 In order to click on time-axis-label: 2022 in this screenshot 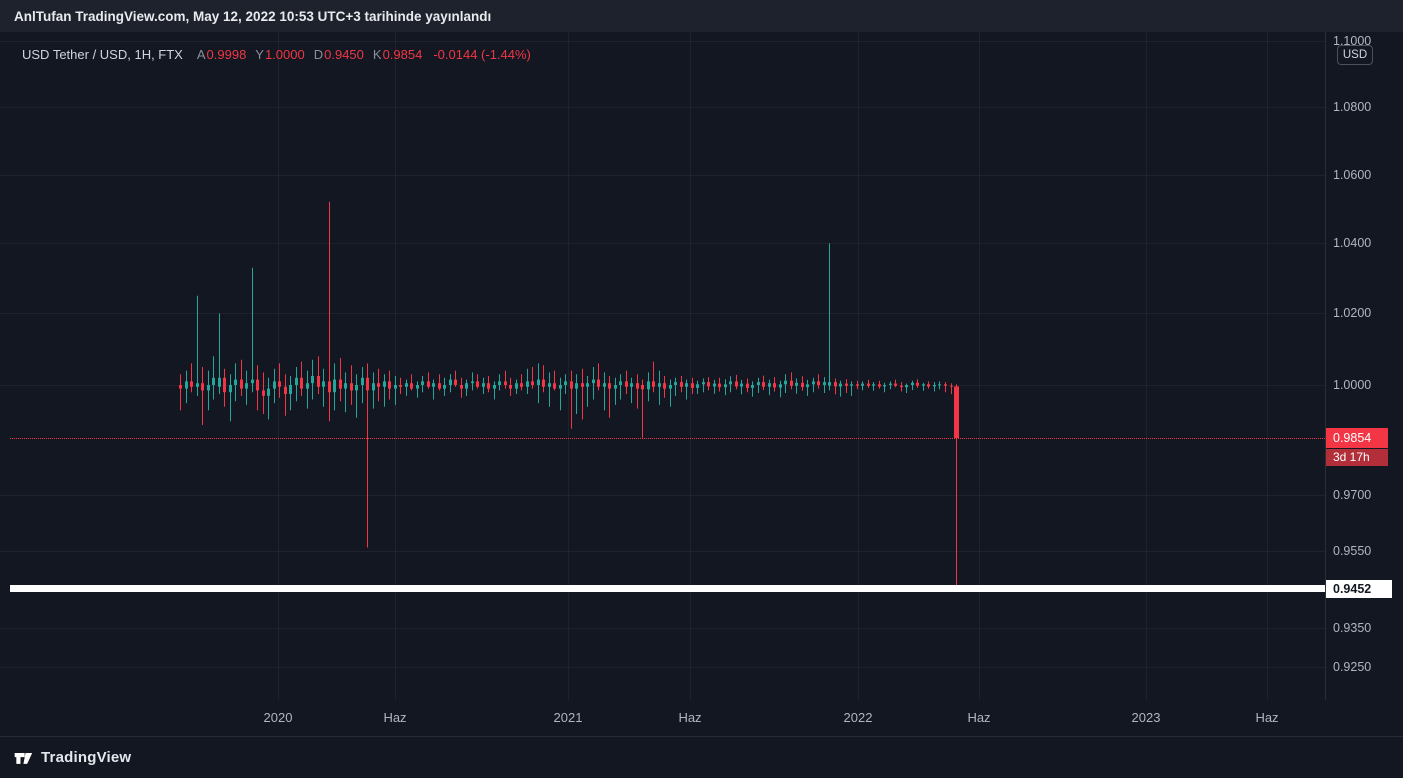, I will do `click(858, 717)`.